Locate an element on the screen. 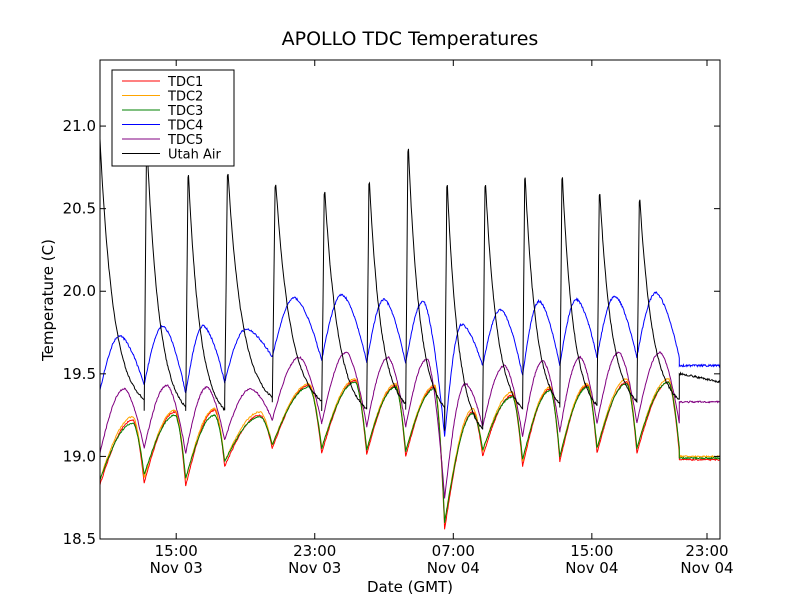 This screenshot has width=800, height=600. legend-label: TDC3 is located at coordinates (185, 111).